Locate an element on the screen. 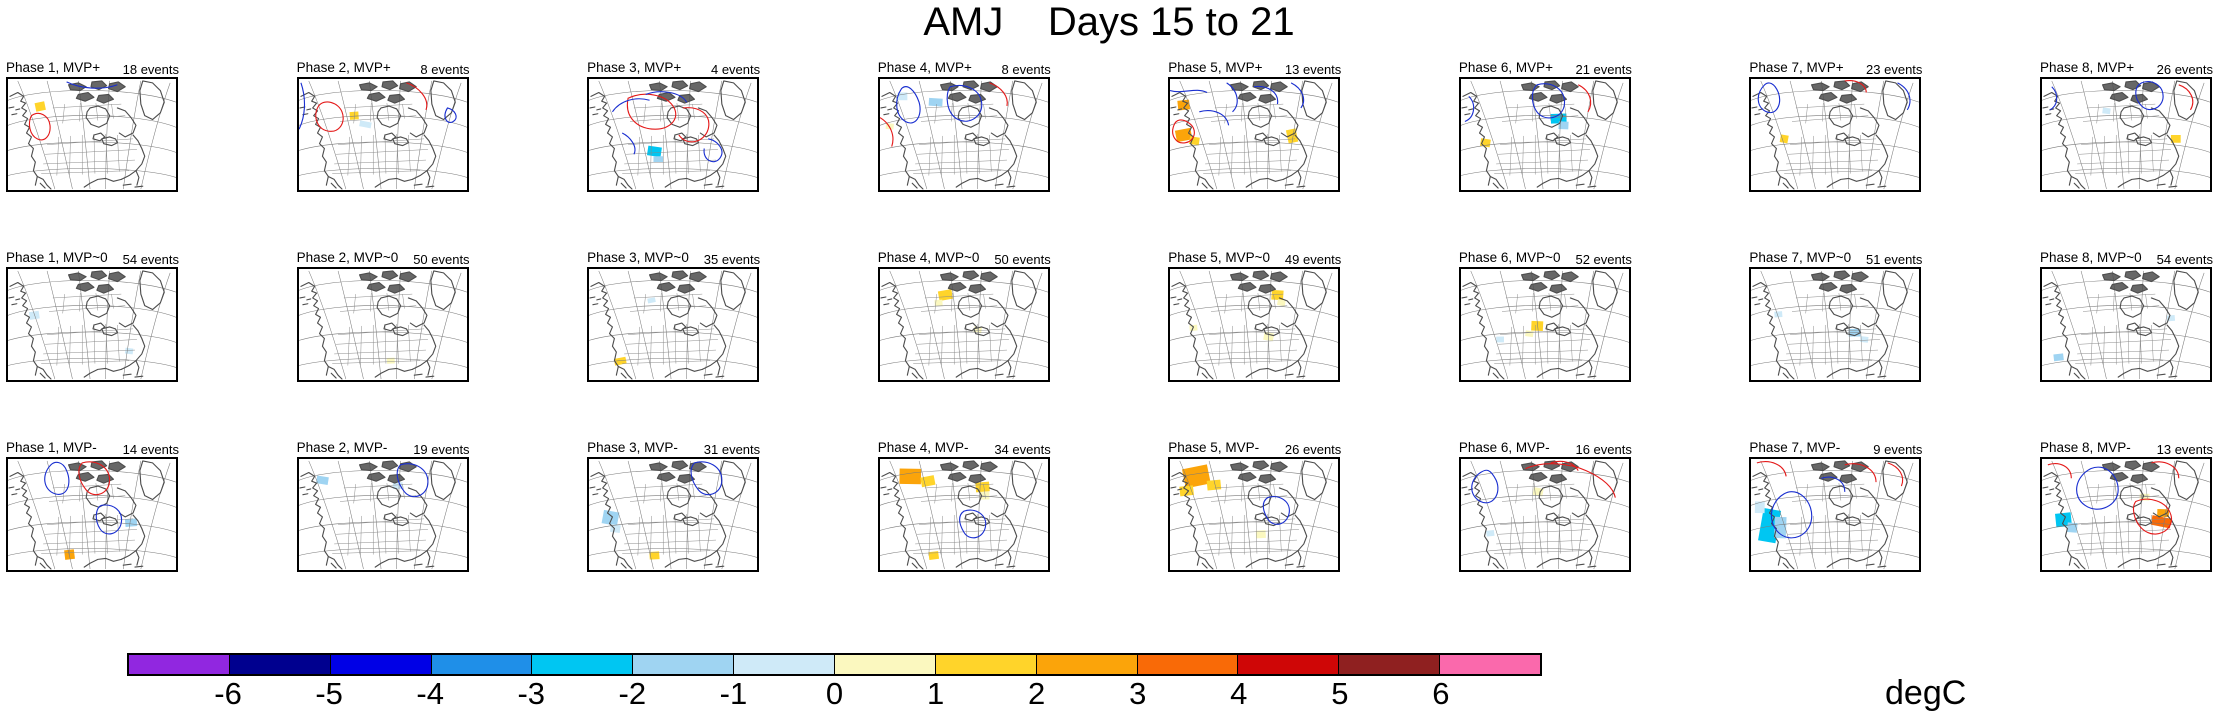 This screenshot has width=2218, height=712. map-panel: Phase 2, MVP+ 8 events is located at coordinates (383, 151).